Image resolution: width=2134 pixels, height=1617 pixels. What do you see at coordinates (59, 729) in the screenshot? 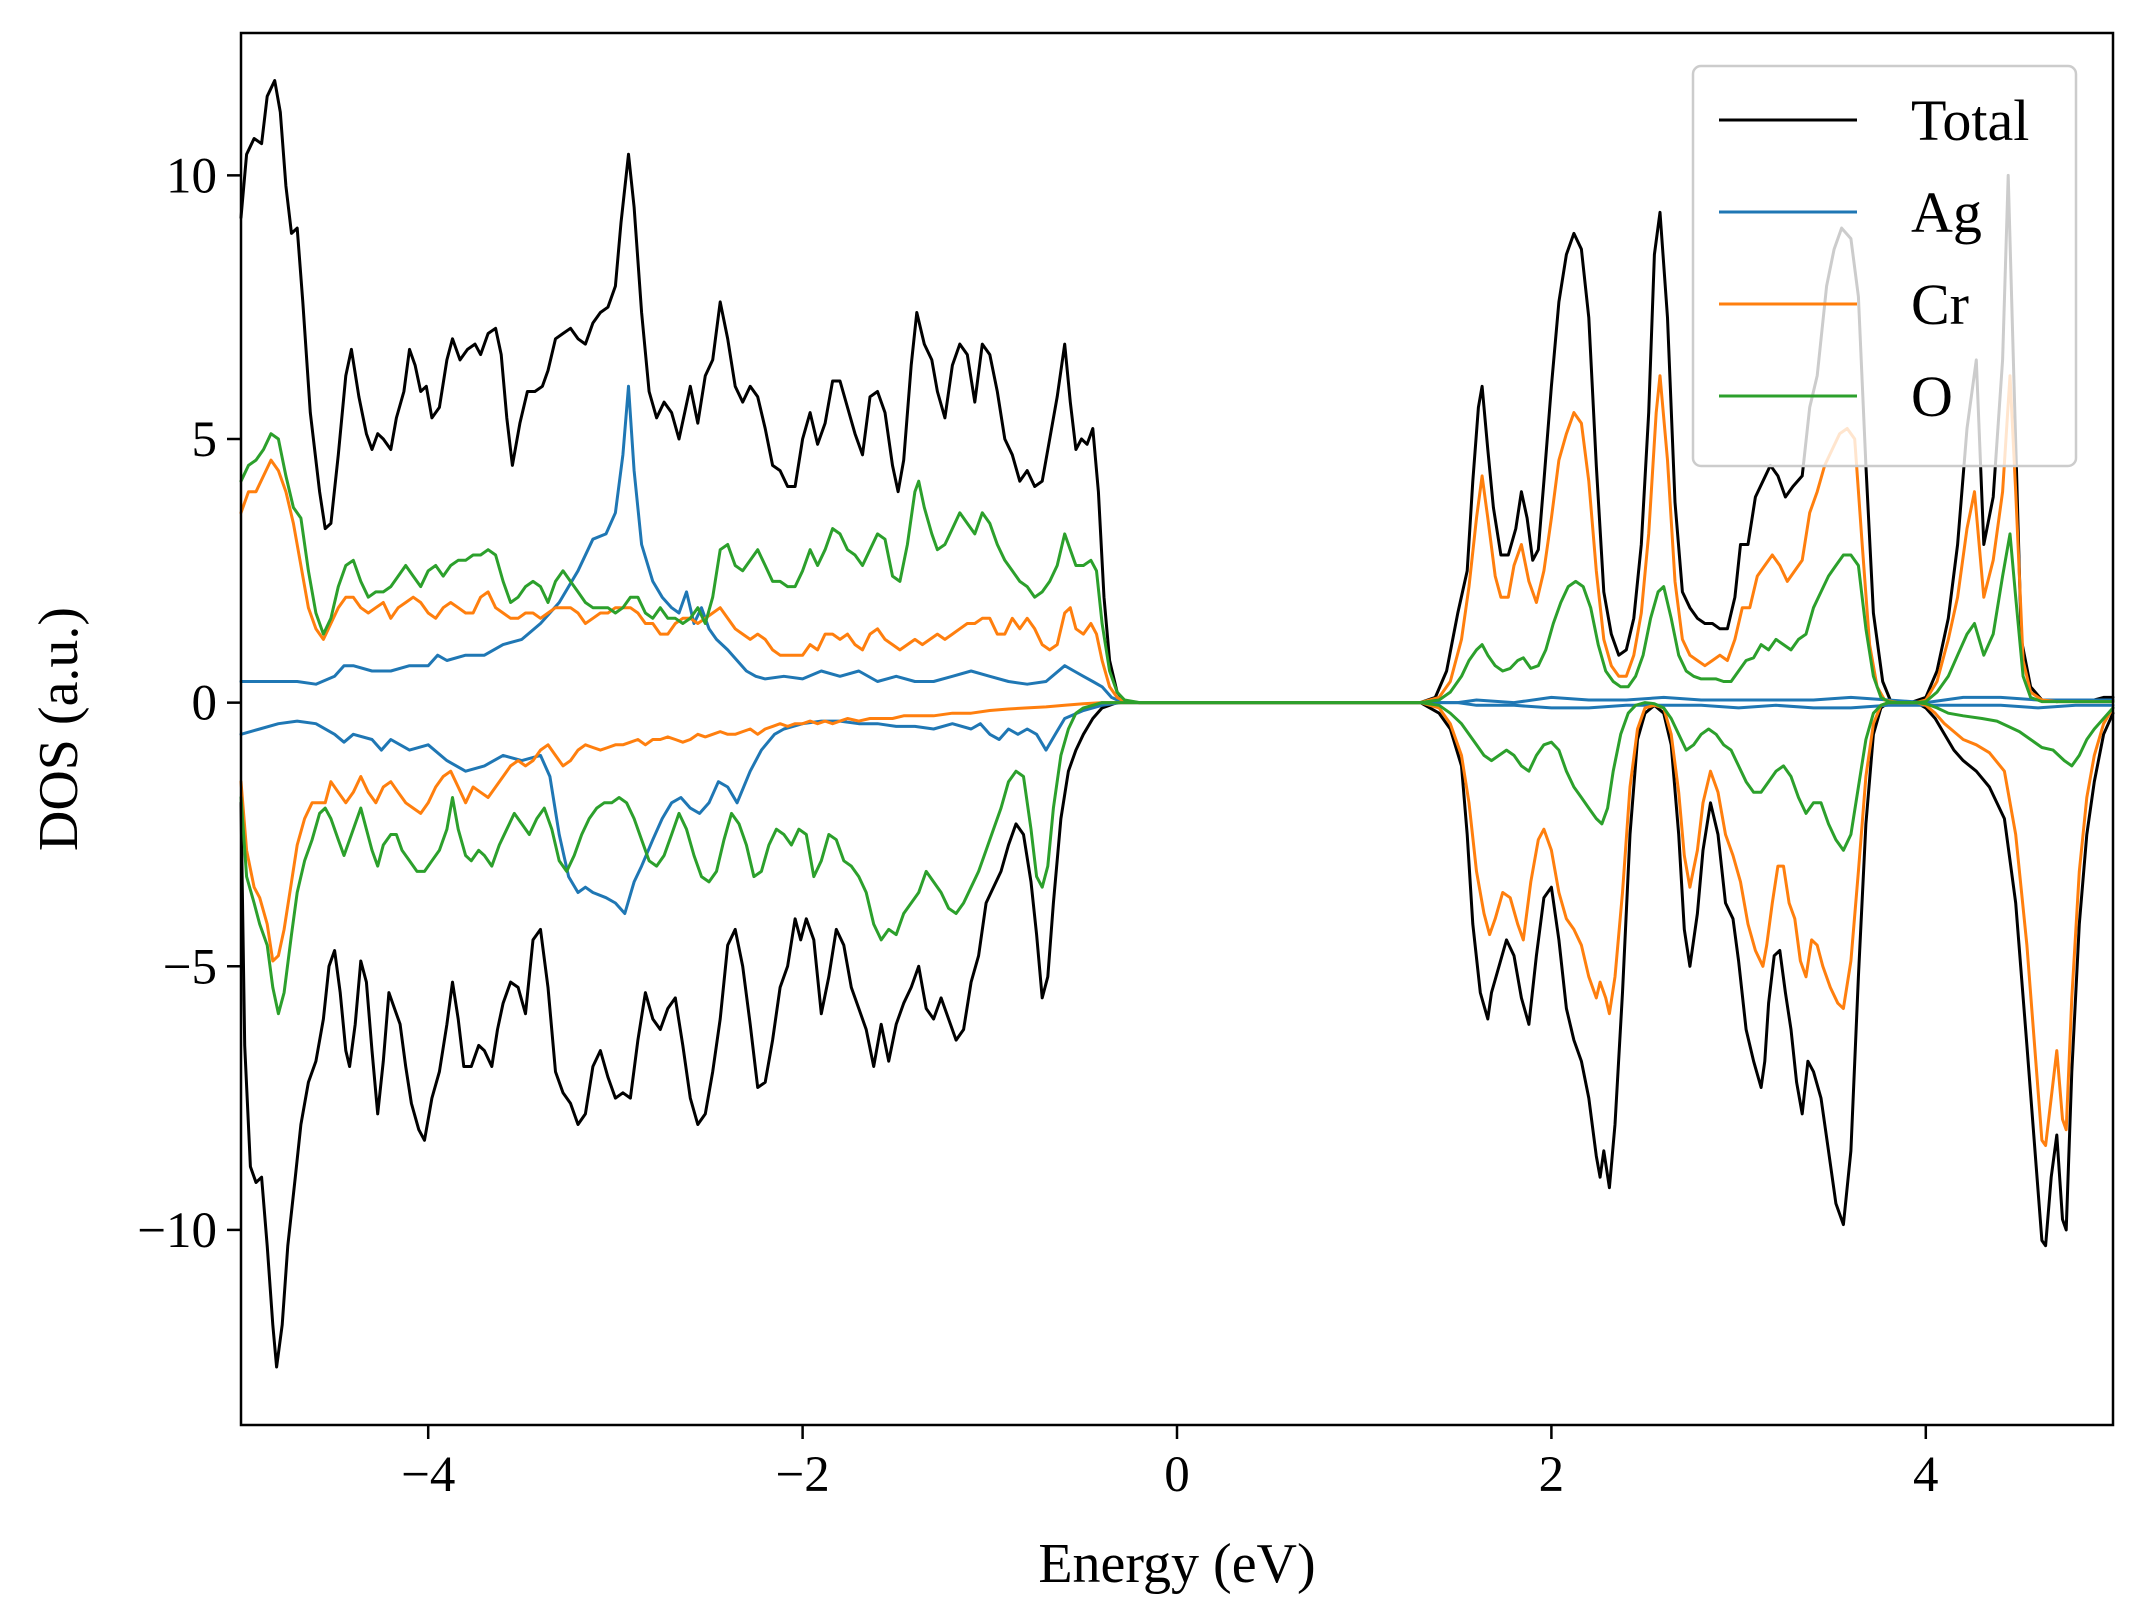
I see `y-axis-label: DOS (a.u.)` at bounding box center [59, 729].